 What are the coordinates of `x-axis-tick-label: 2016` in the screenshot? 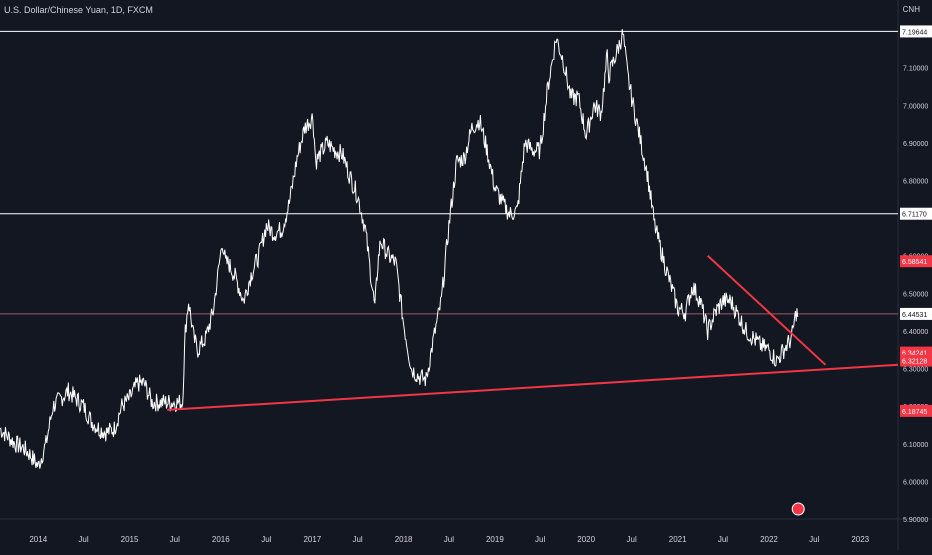 It's located at (221, 539).